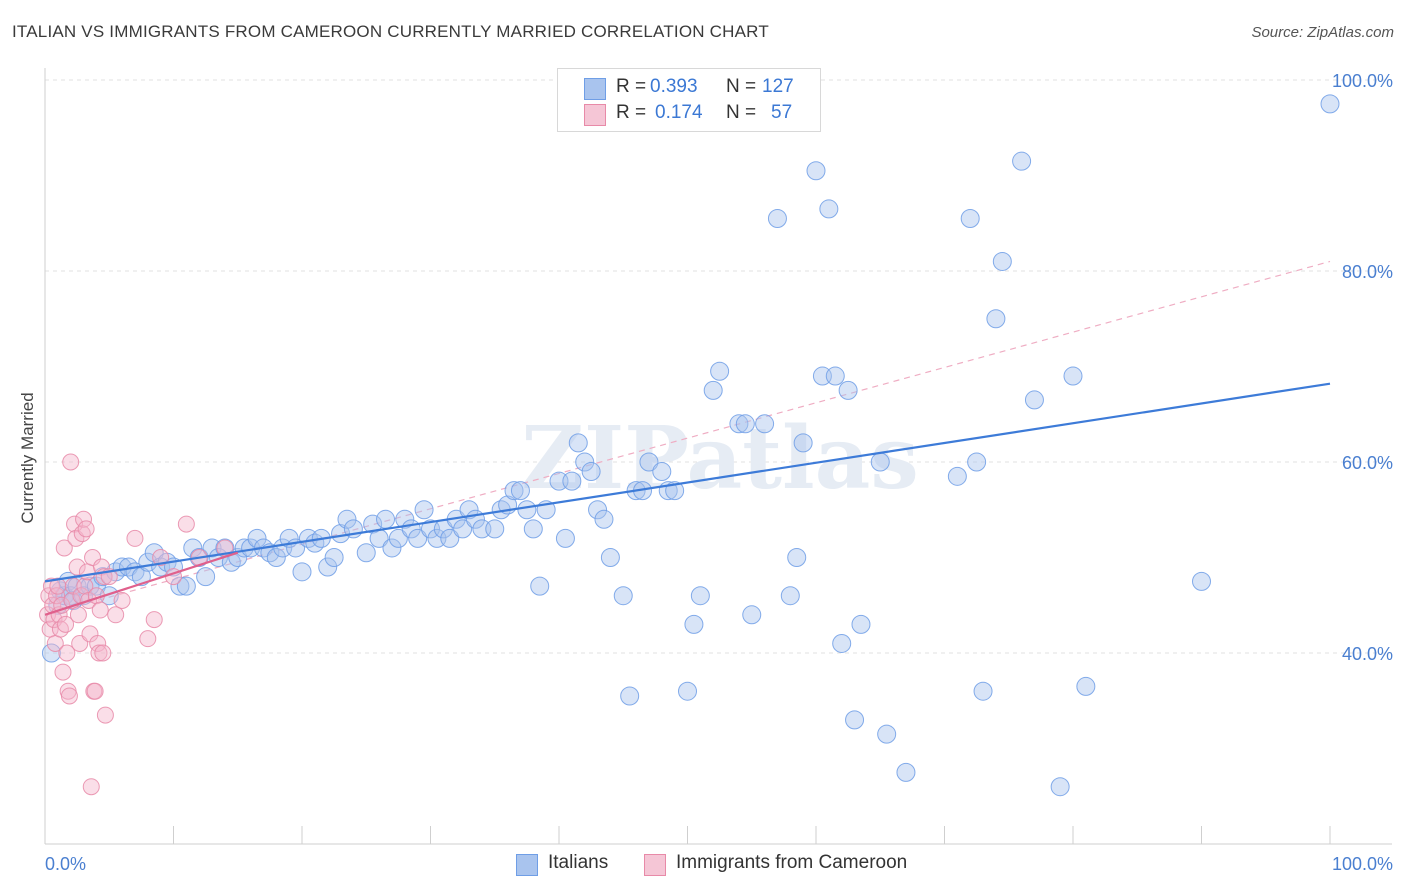  What do you see at coordinates (782, 112) in the screenshot?
I see `legend-n-value: 57` at bounding box center [782, 112].